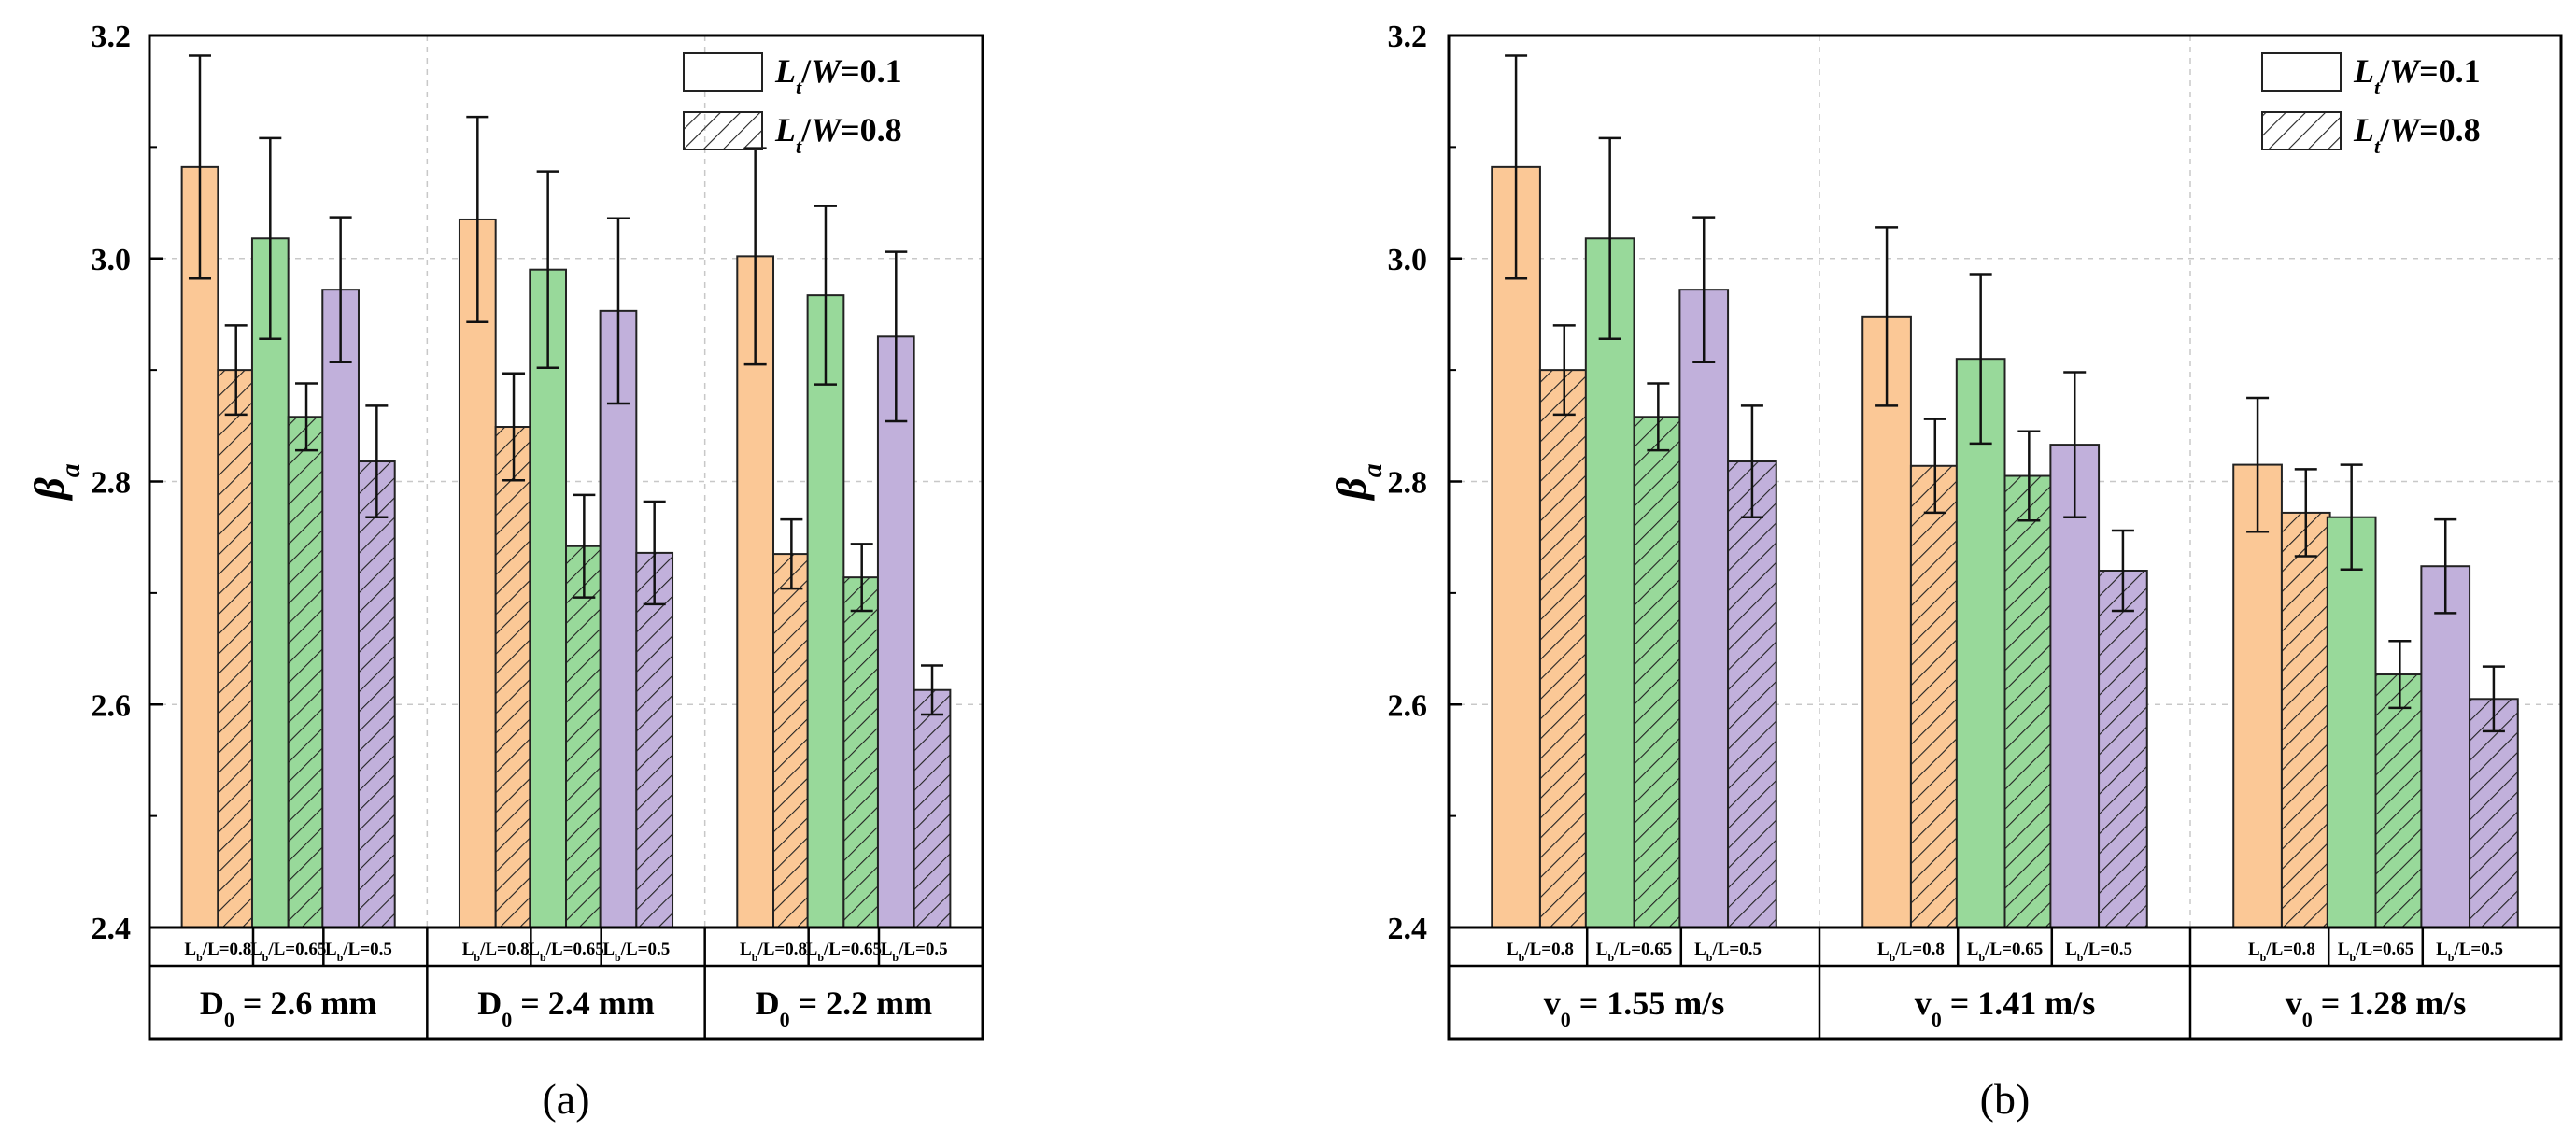 The height and width of the screenshot is (1147, 2576). I want to click on group-label: D0 = 2.4 mm, so click(566, 1008).